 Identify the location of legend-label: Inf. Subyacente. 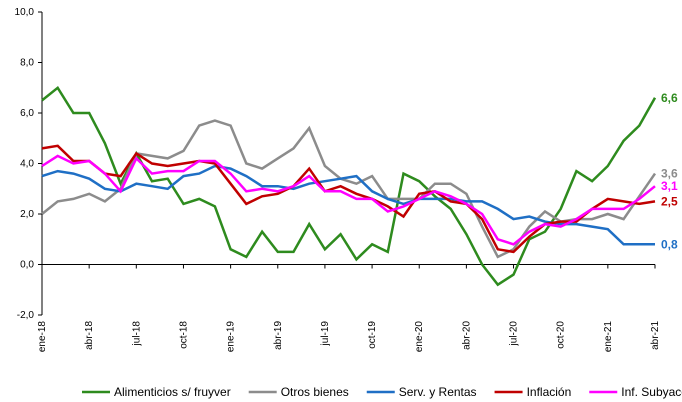
(651, 392).